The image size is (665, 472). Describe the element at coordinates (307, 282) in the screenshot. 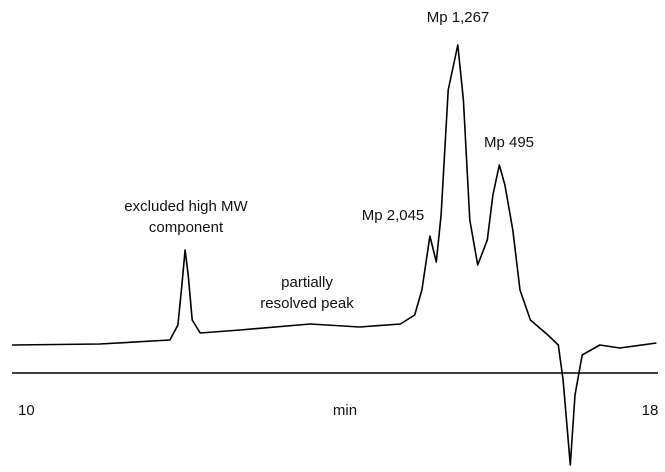

I see `annotation: partially` at that location.